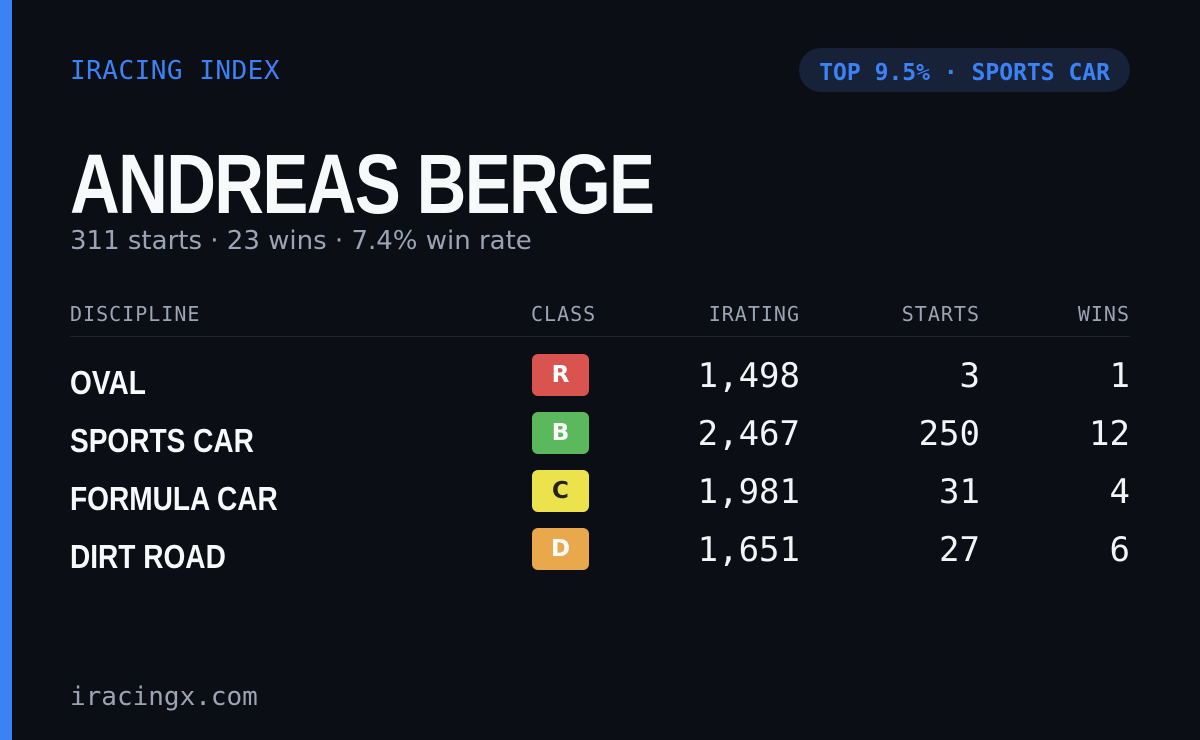 Image resolution: width=1200 pixels, height=740 pixels. I want to click on column-header: CLASS, so click(564, 314).